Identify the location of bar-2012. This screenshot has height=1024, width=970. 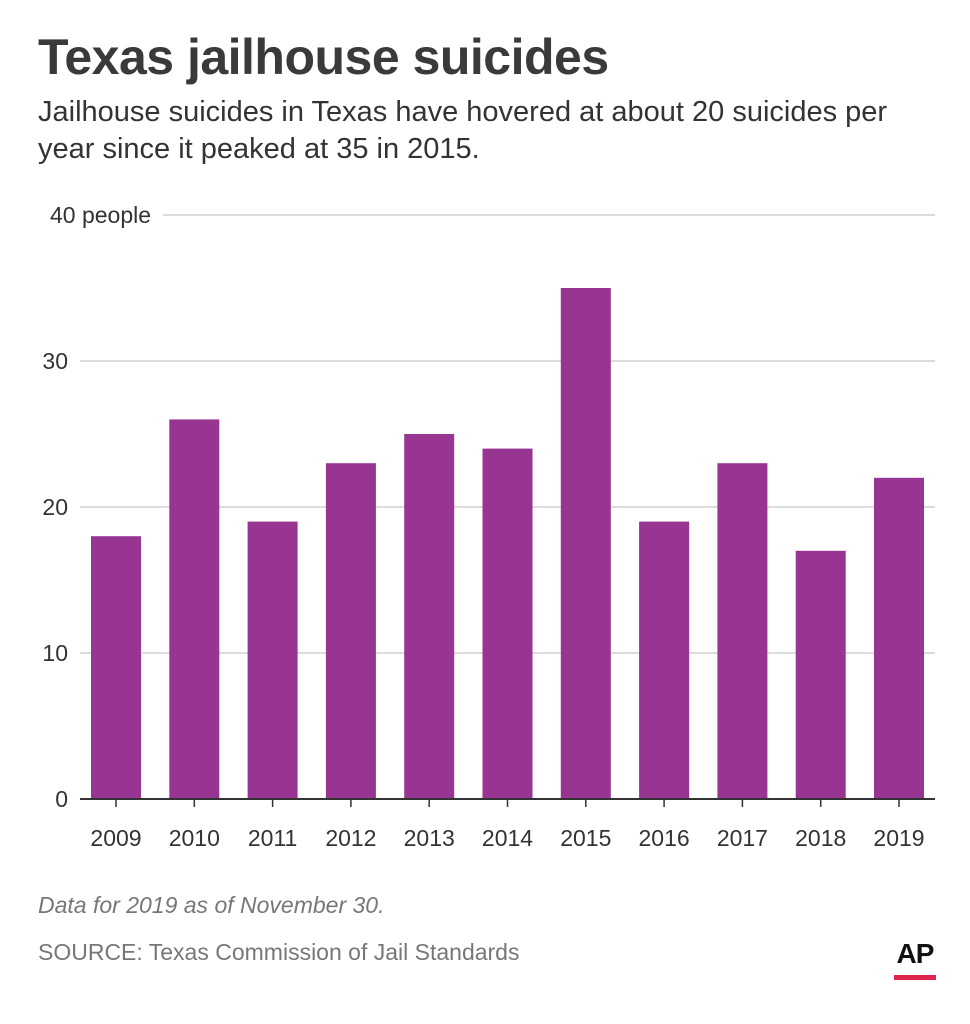
(350, 631).